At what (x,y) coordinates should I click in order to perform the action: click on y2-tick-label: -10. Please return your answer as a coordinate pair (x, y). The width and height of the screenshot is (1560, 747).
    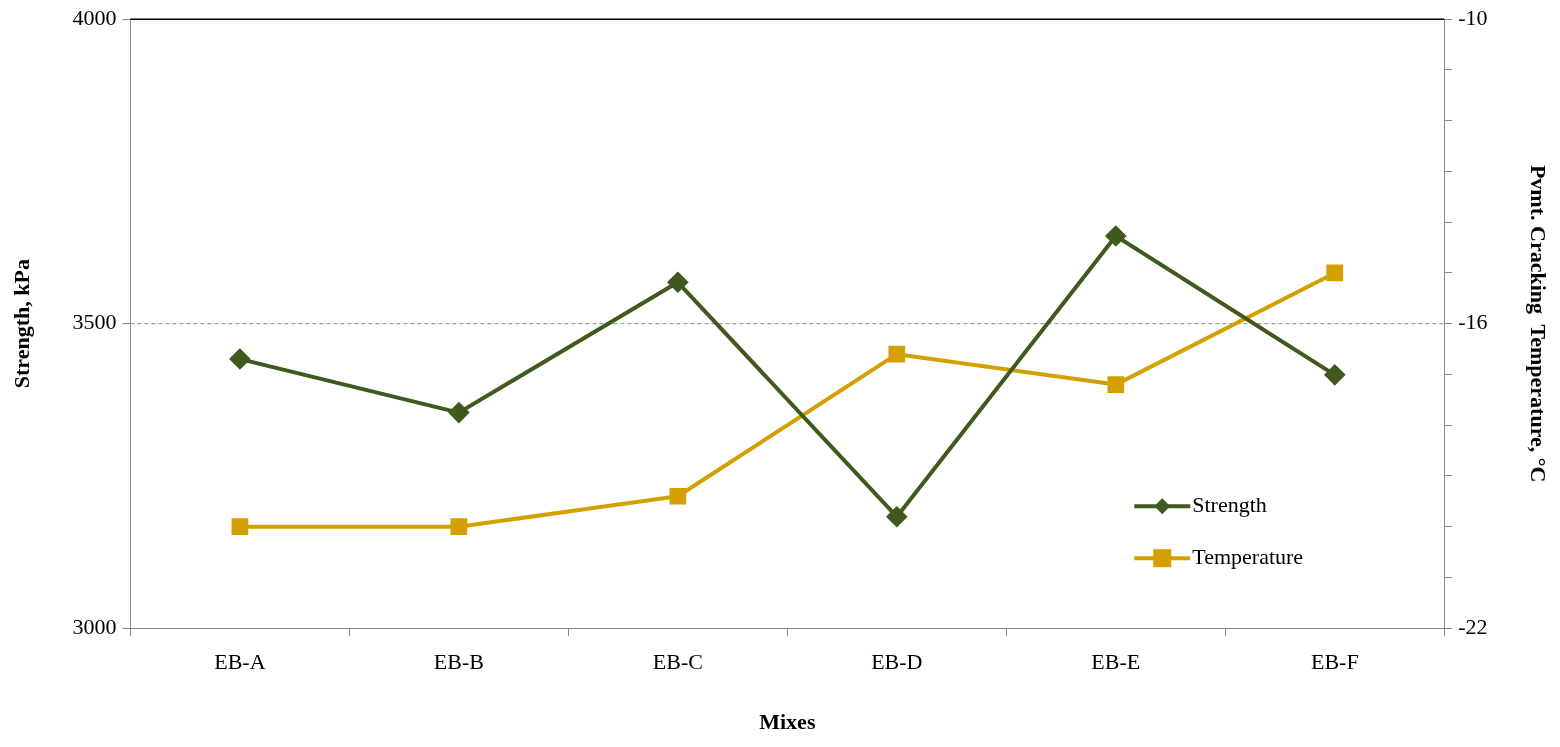
    Looking at the image, I should click on (1473, 17).